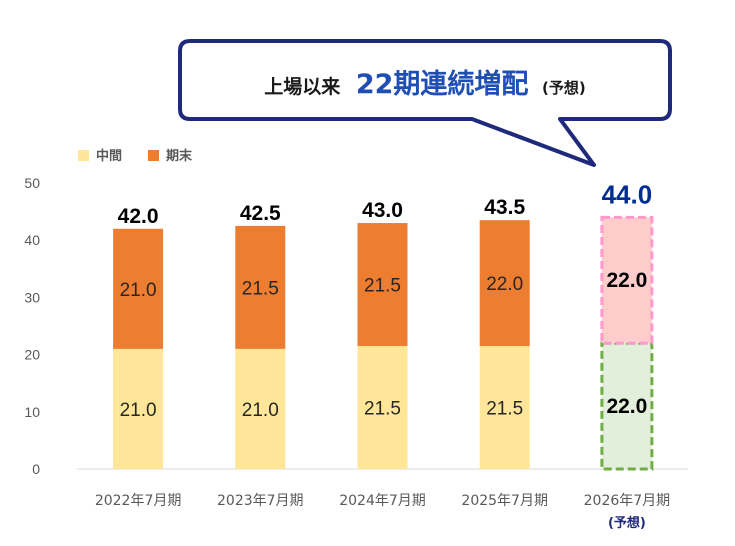 This screenshot has height=546, width=735. Describe the element at coordinates (109, 156) in the screenshot. I see `legend-label-interim: 中間` at that location.